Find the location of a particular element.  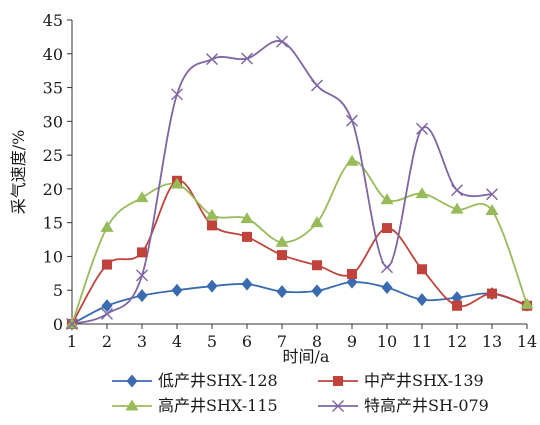

x-tick-label: 1 is located at coordinates (72, 341).